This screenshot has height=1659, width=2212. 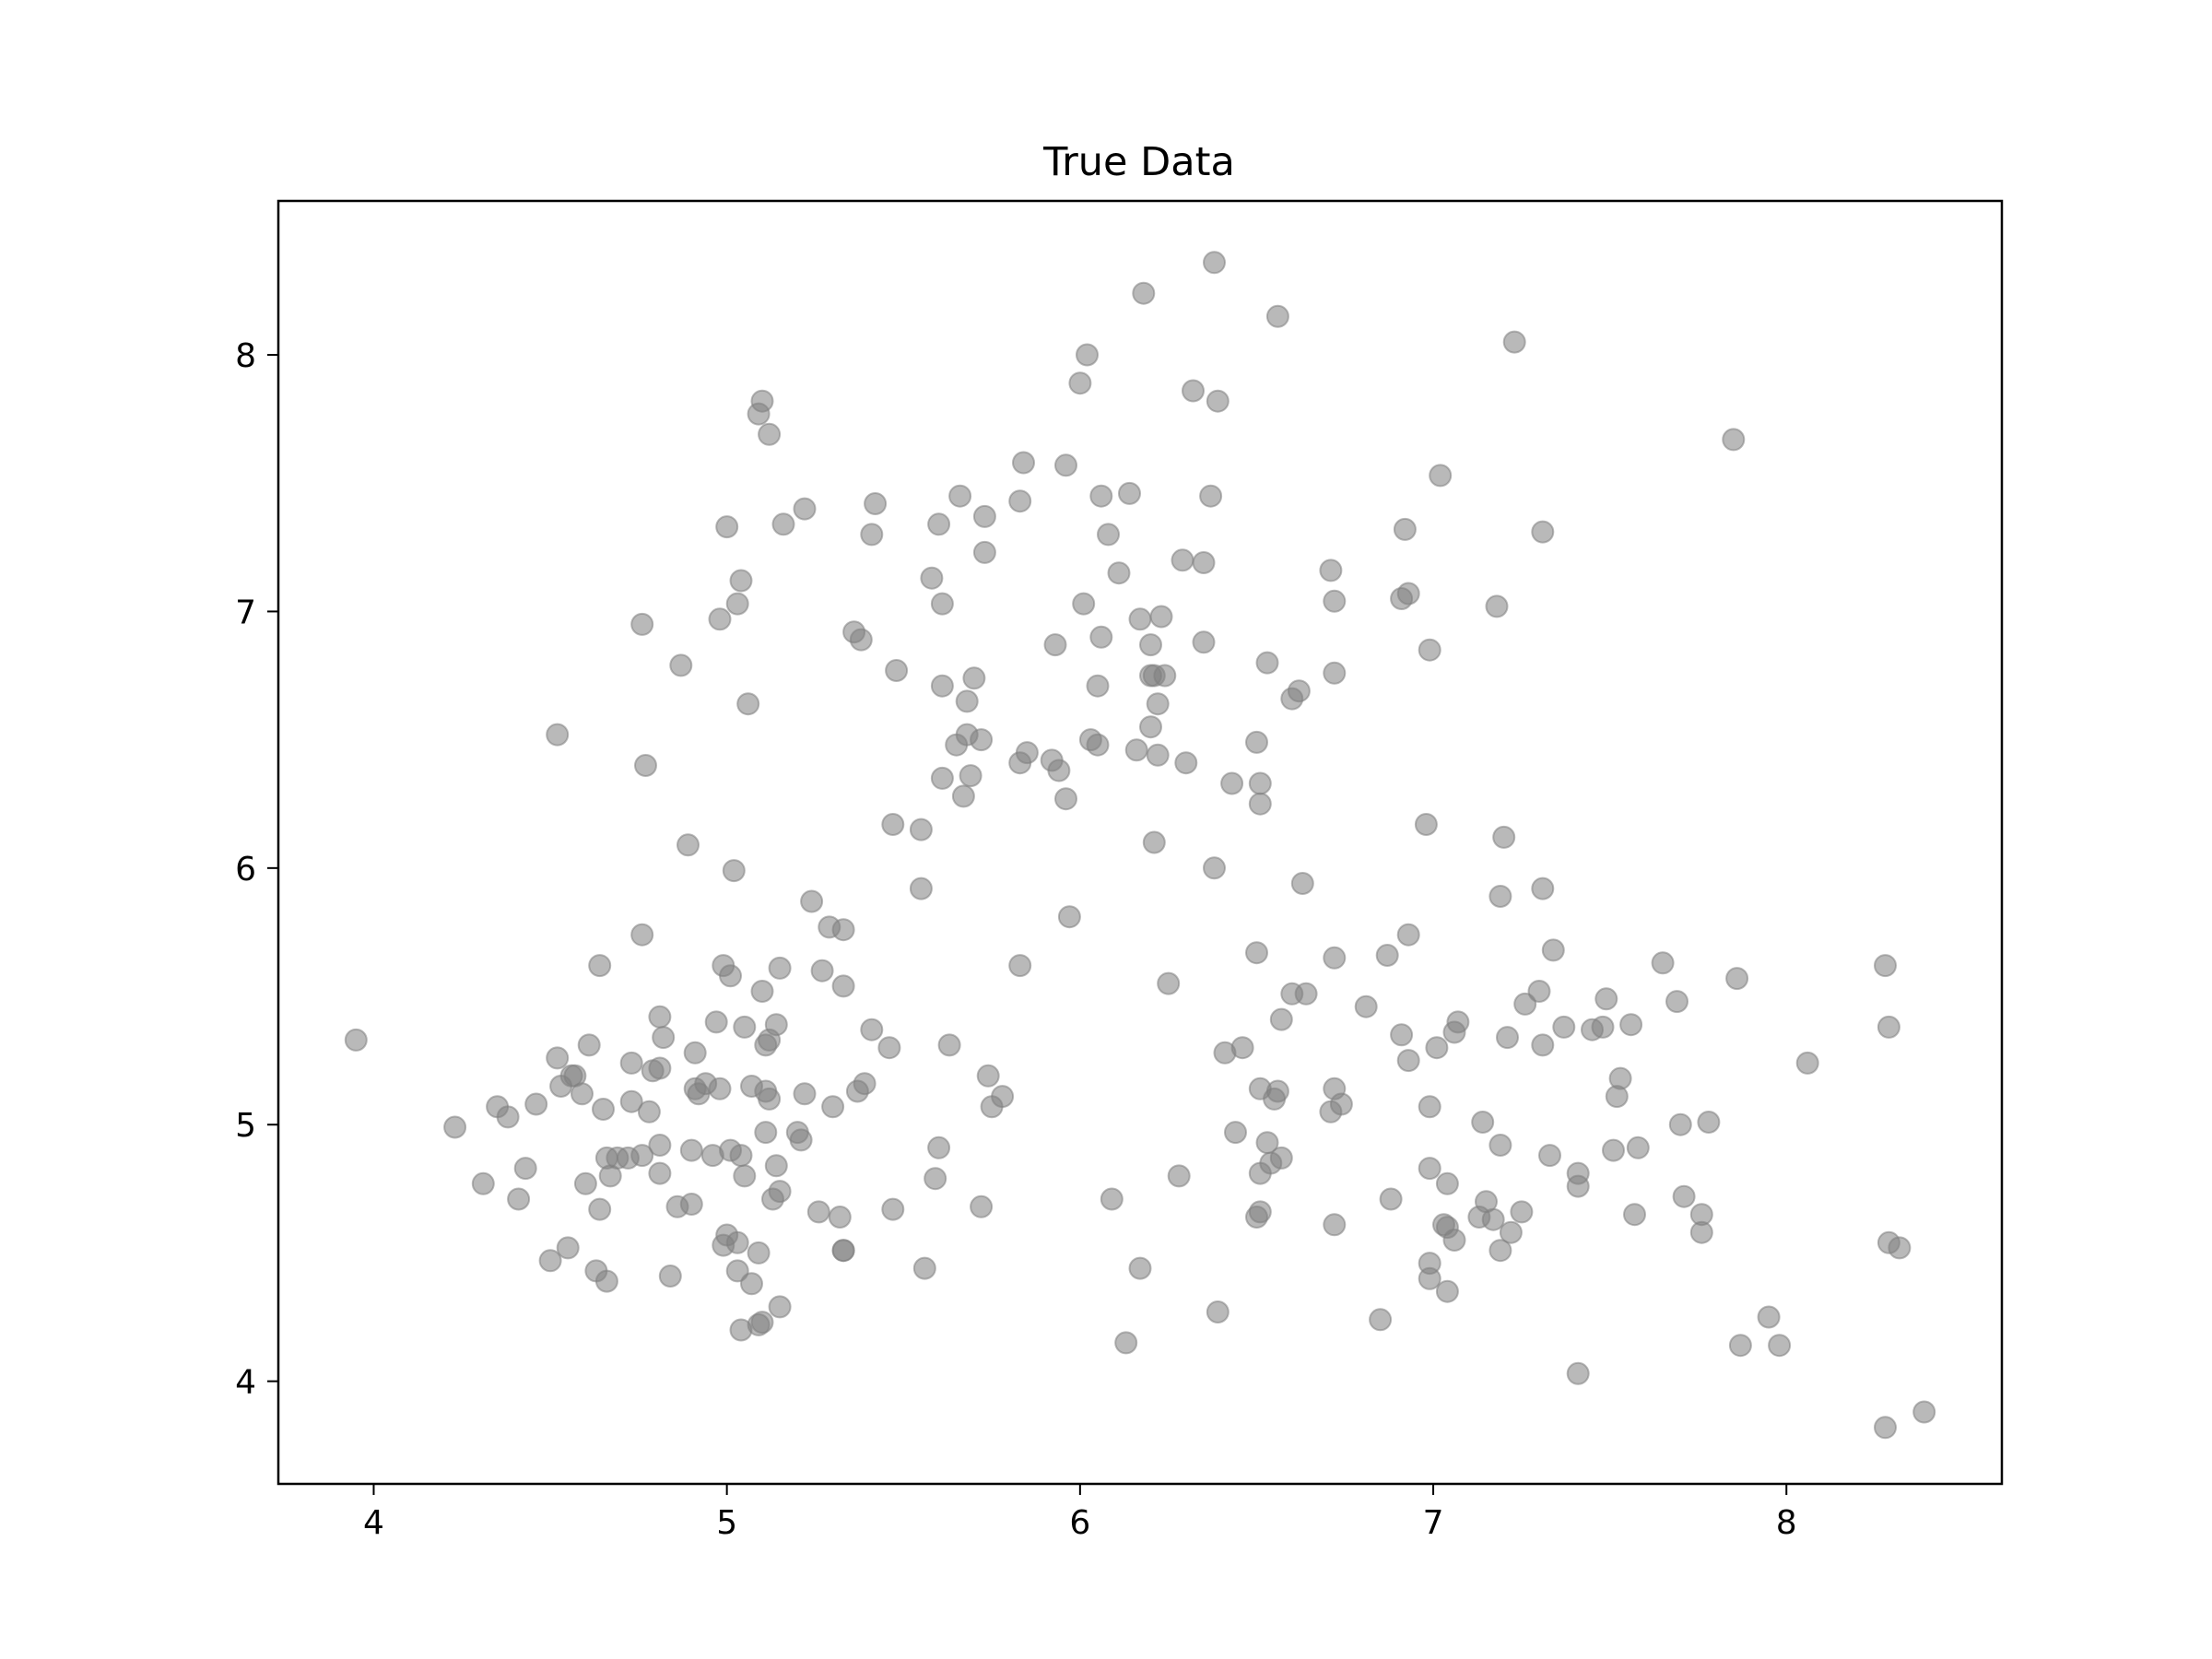 I want to click on x-tick-label: 4, so click(x=373, y=1523).